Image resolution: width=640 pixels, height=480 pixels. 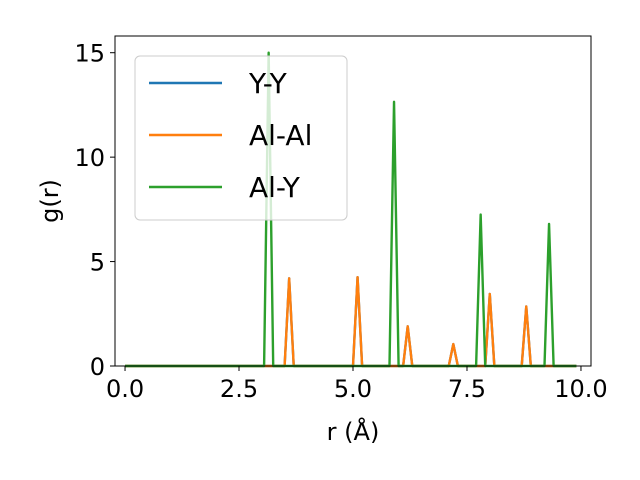 I want to click on x-tick-label: 5.0, so click(x=353, y=389).